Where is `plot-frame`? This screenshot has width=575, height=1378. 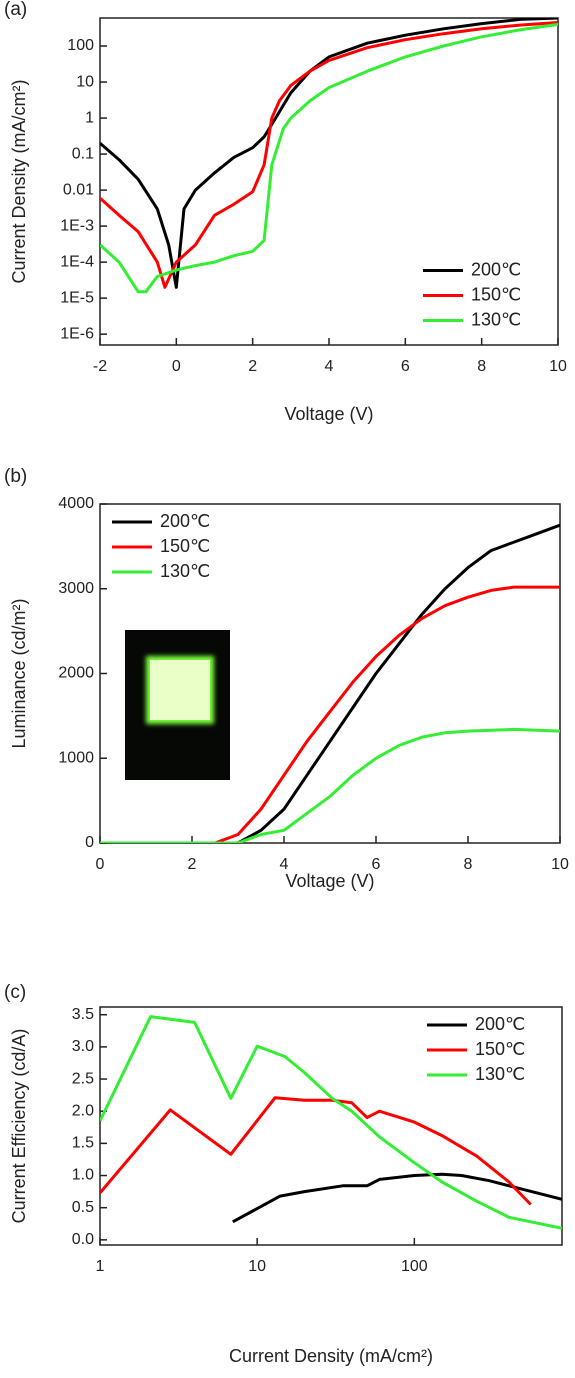
plot-frame is located at coordinates (331, 1126).